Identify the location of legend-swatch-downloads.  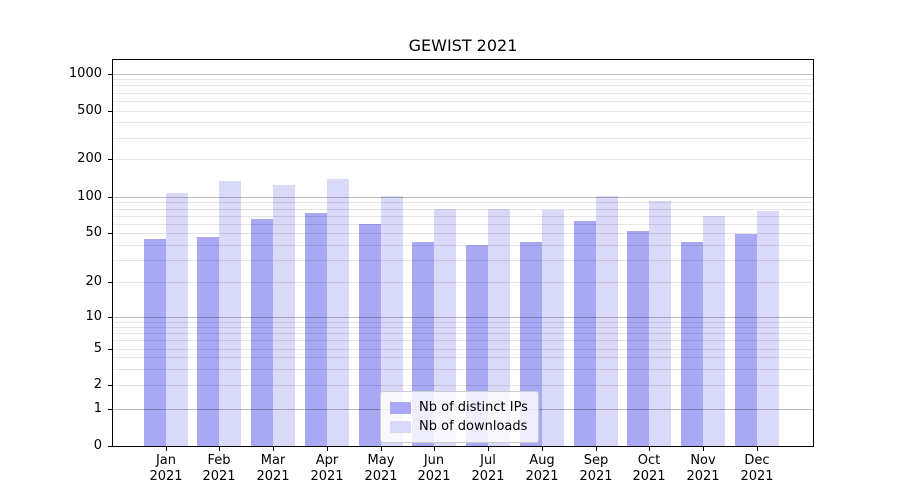
(400, 426).